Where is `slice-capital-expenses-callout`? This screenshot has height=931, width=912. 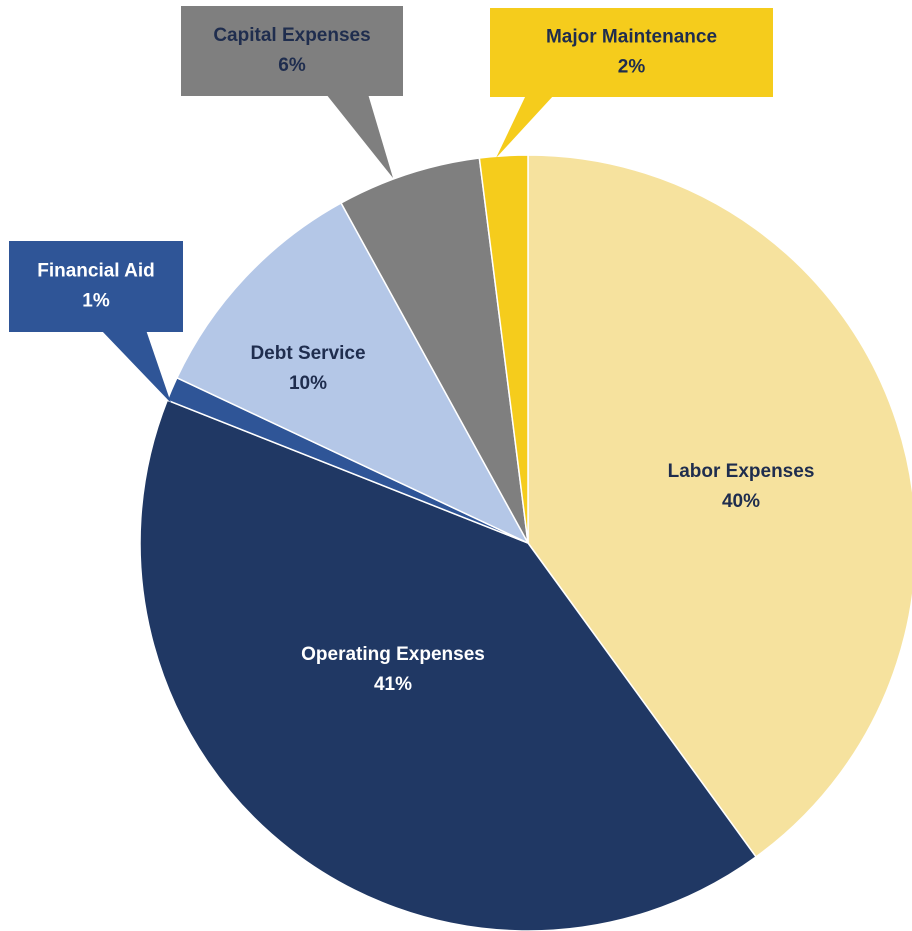 slice-capital-expenses-callout is located at coordinates (292, 92).